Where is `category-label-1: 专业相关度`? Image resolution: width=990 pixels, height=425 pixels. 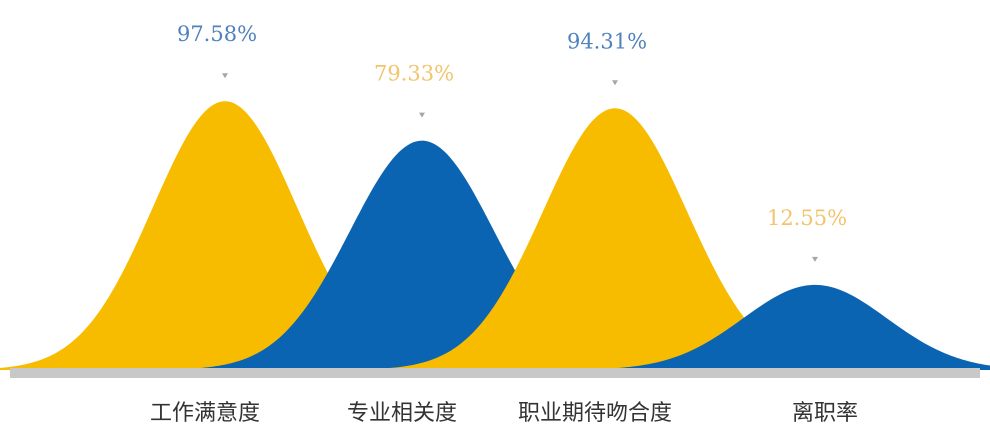
category-label-1: 专业相关度 is located at coordinates (402, 413).